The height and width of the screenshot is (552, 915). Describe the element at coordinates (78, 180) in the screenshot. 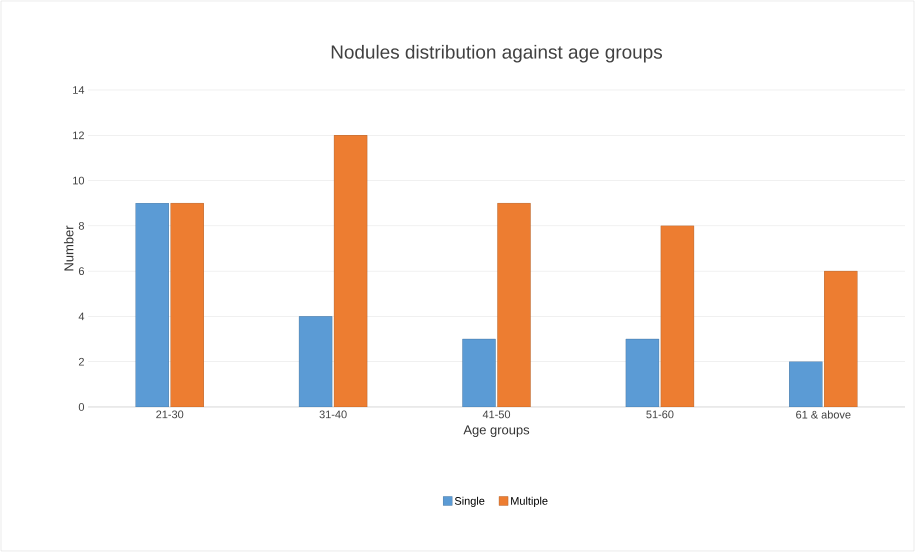

I see `y-tick-label: 10` at that location.